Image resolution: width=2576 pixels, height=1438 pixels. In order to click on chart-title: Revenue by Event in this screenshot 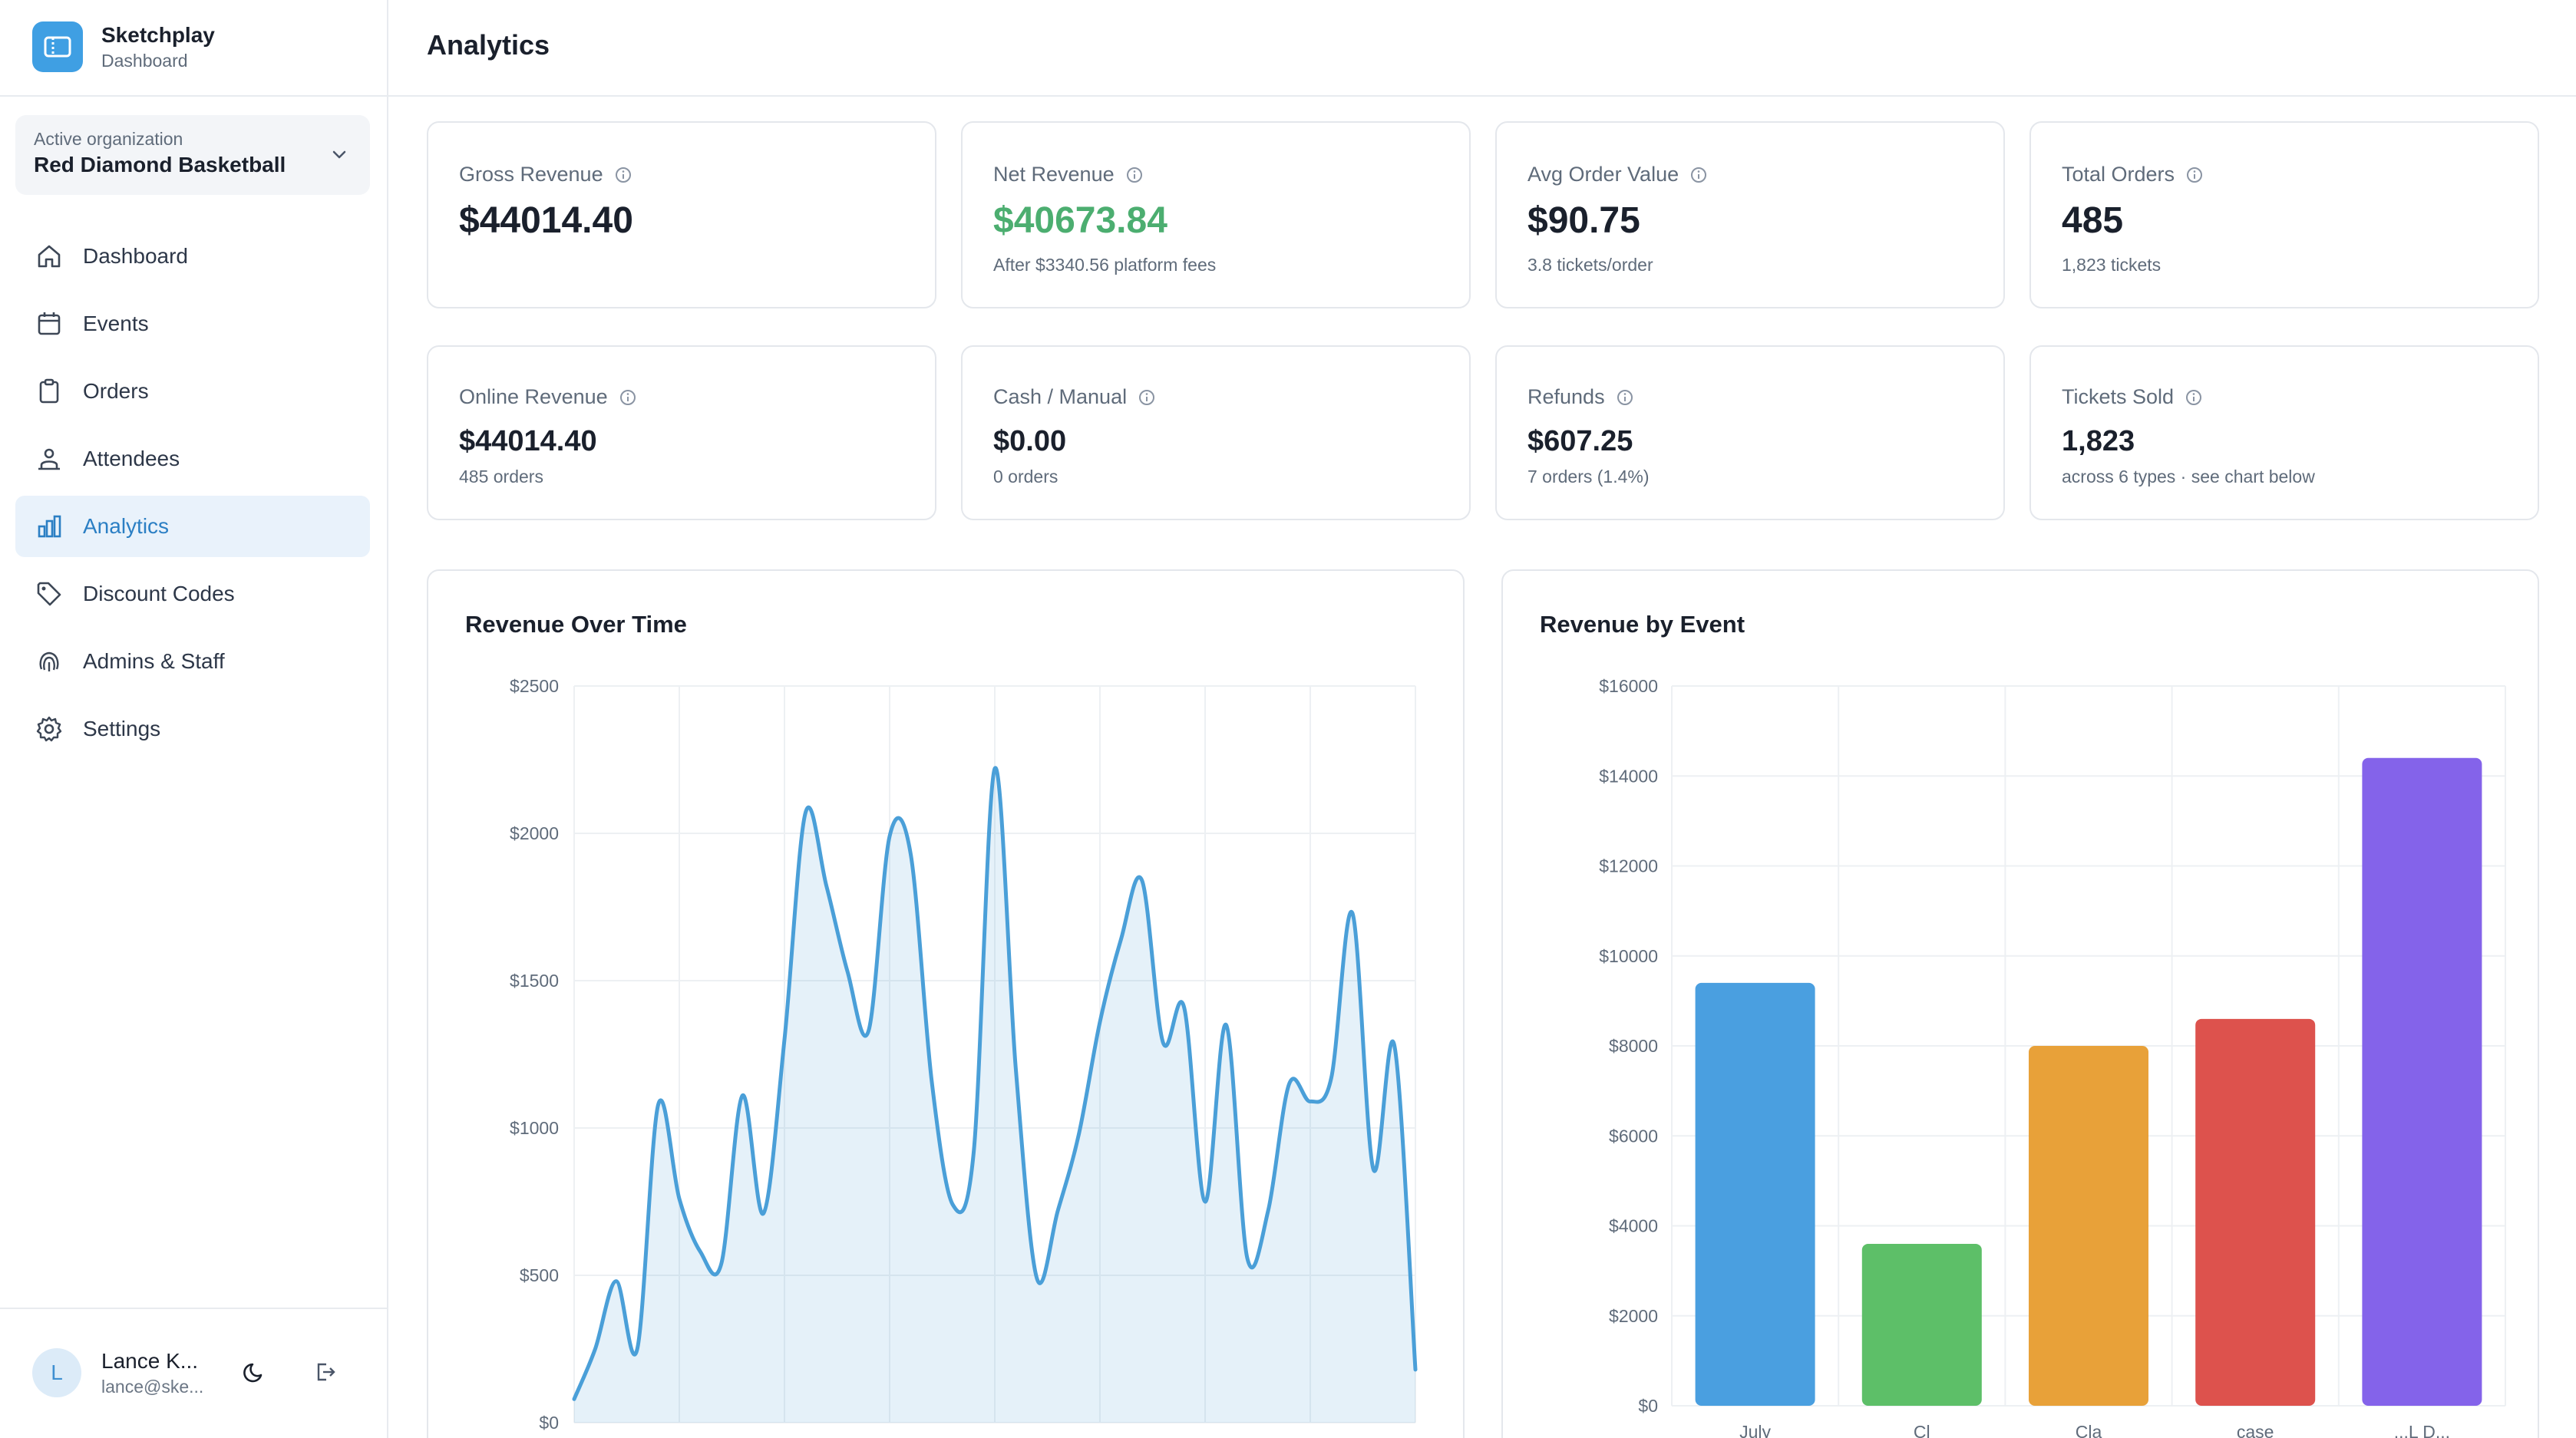, I will do `click(1642, 624)`.